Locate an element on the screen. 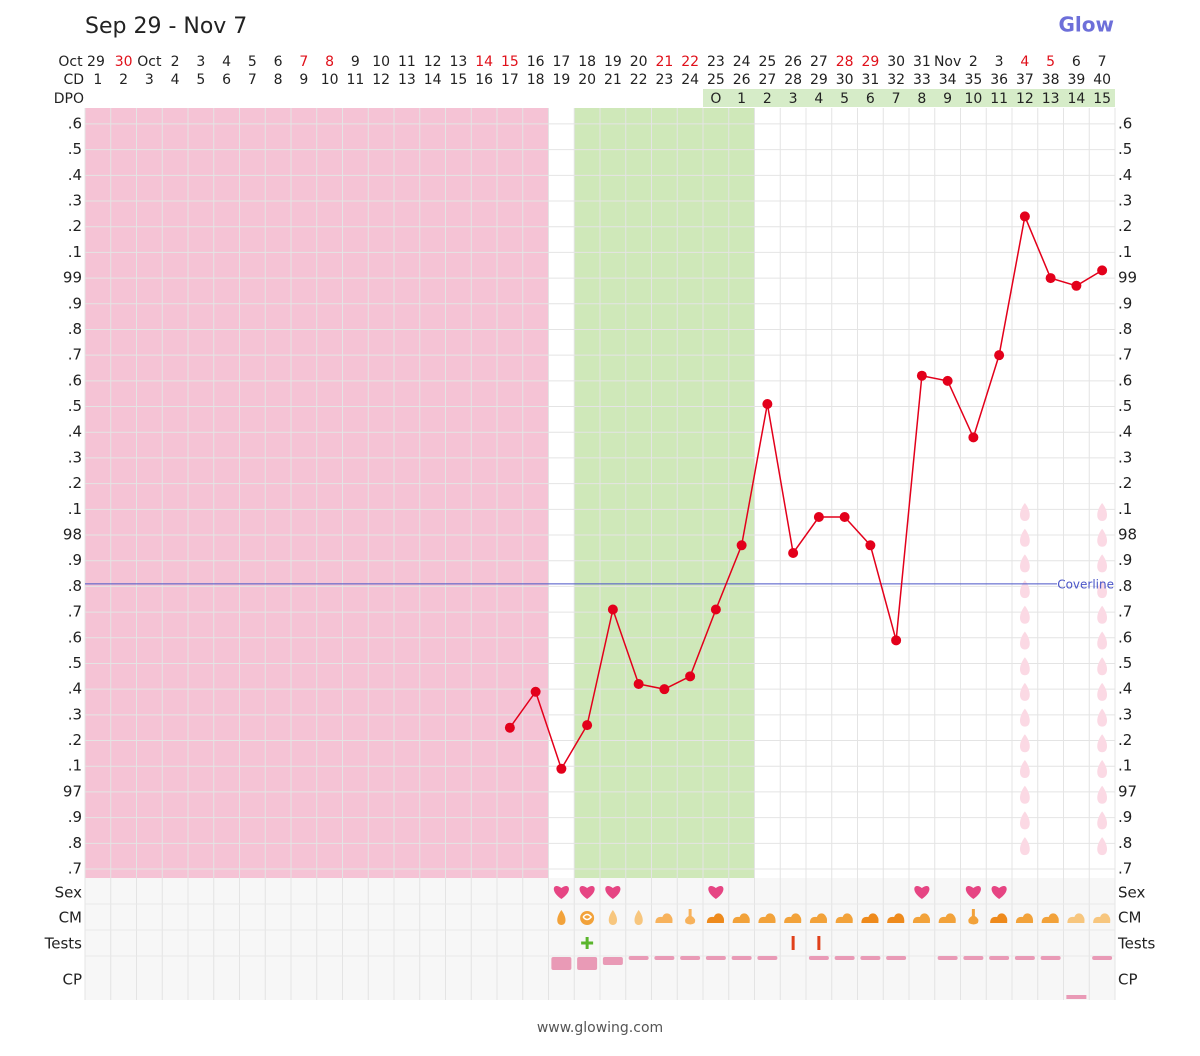 This screenshot has width=1200, height=1056. date-label: 5 is located at coordinates (252, 62).